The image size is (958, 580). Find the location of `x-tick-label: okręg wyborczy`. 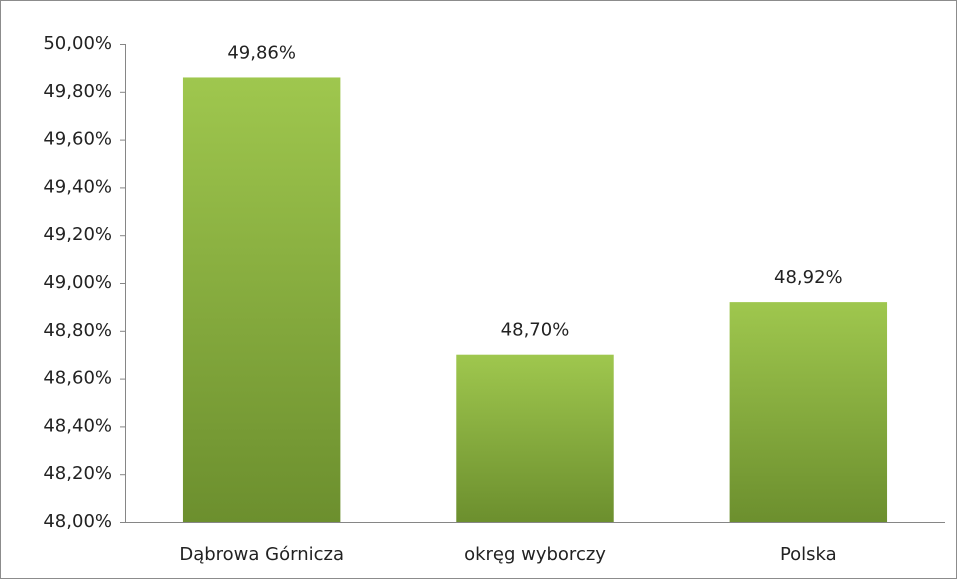

x-tick-label: okręg wyborczy is located at coordinates (535, 554).